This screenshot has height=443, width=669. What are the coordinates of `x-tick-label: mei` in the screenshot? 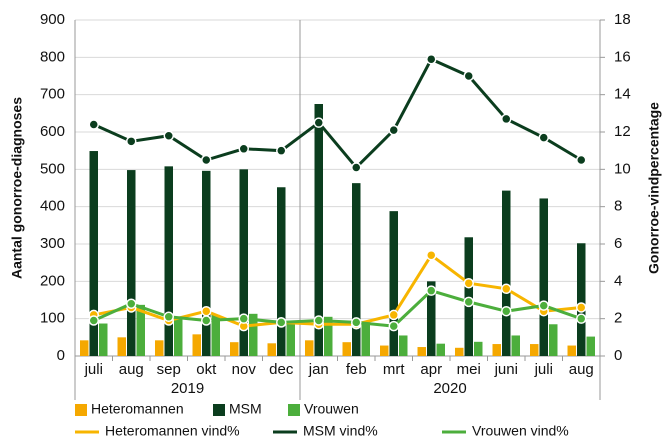 It's located at (469, 369).